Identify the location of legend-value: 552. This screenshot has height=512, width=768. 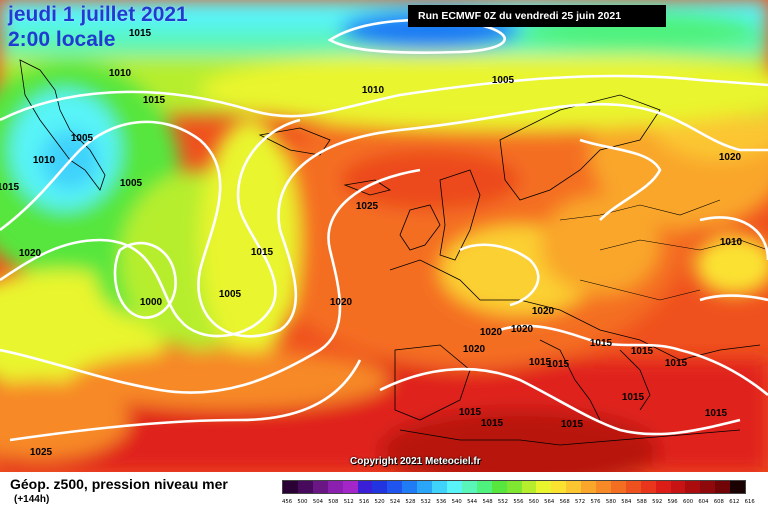
(503, 502).